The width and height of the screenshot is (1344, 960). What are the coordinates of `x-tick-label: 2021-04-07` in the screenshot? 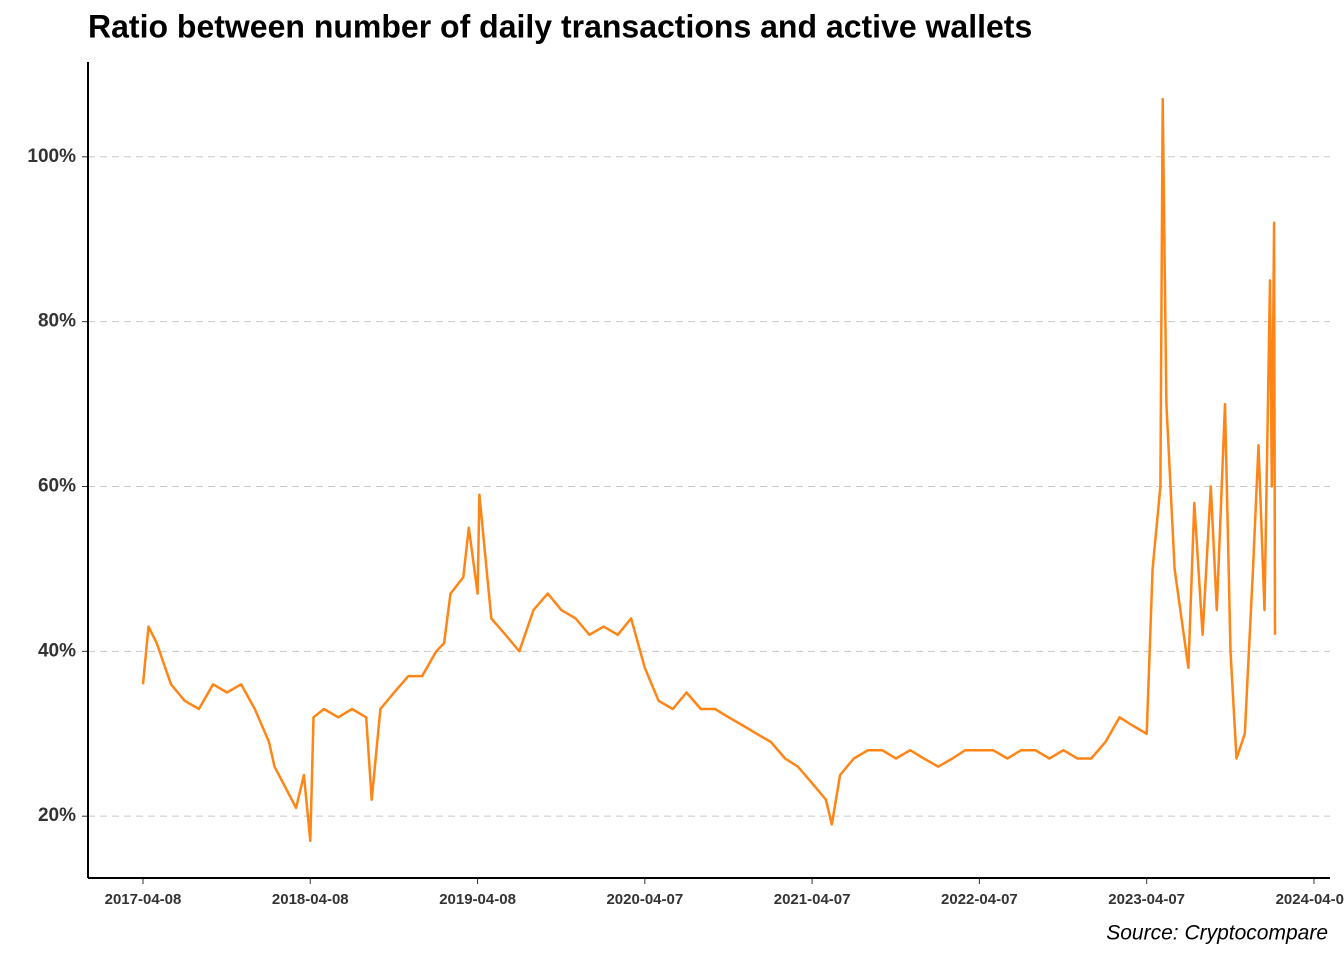 It's located at (812, 899).